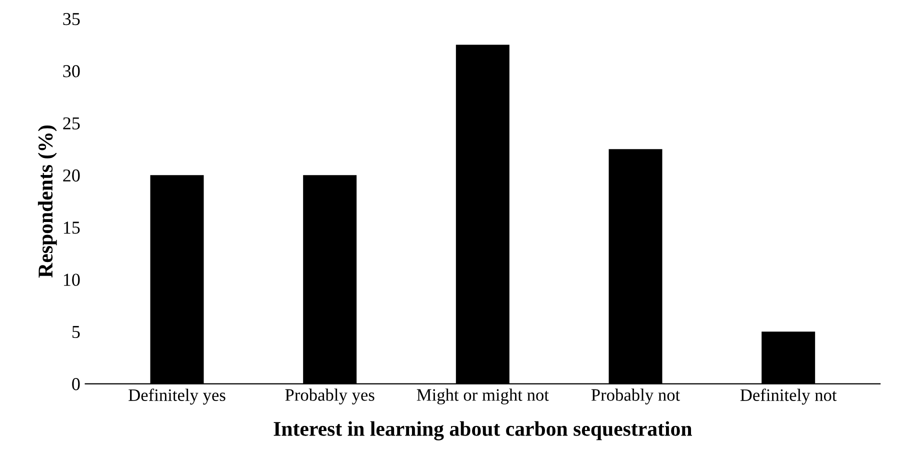  Describe the element at coordinates (71, 123) in the screenshot. I see `y-tick-label: 25` at that location.